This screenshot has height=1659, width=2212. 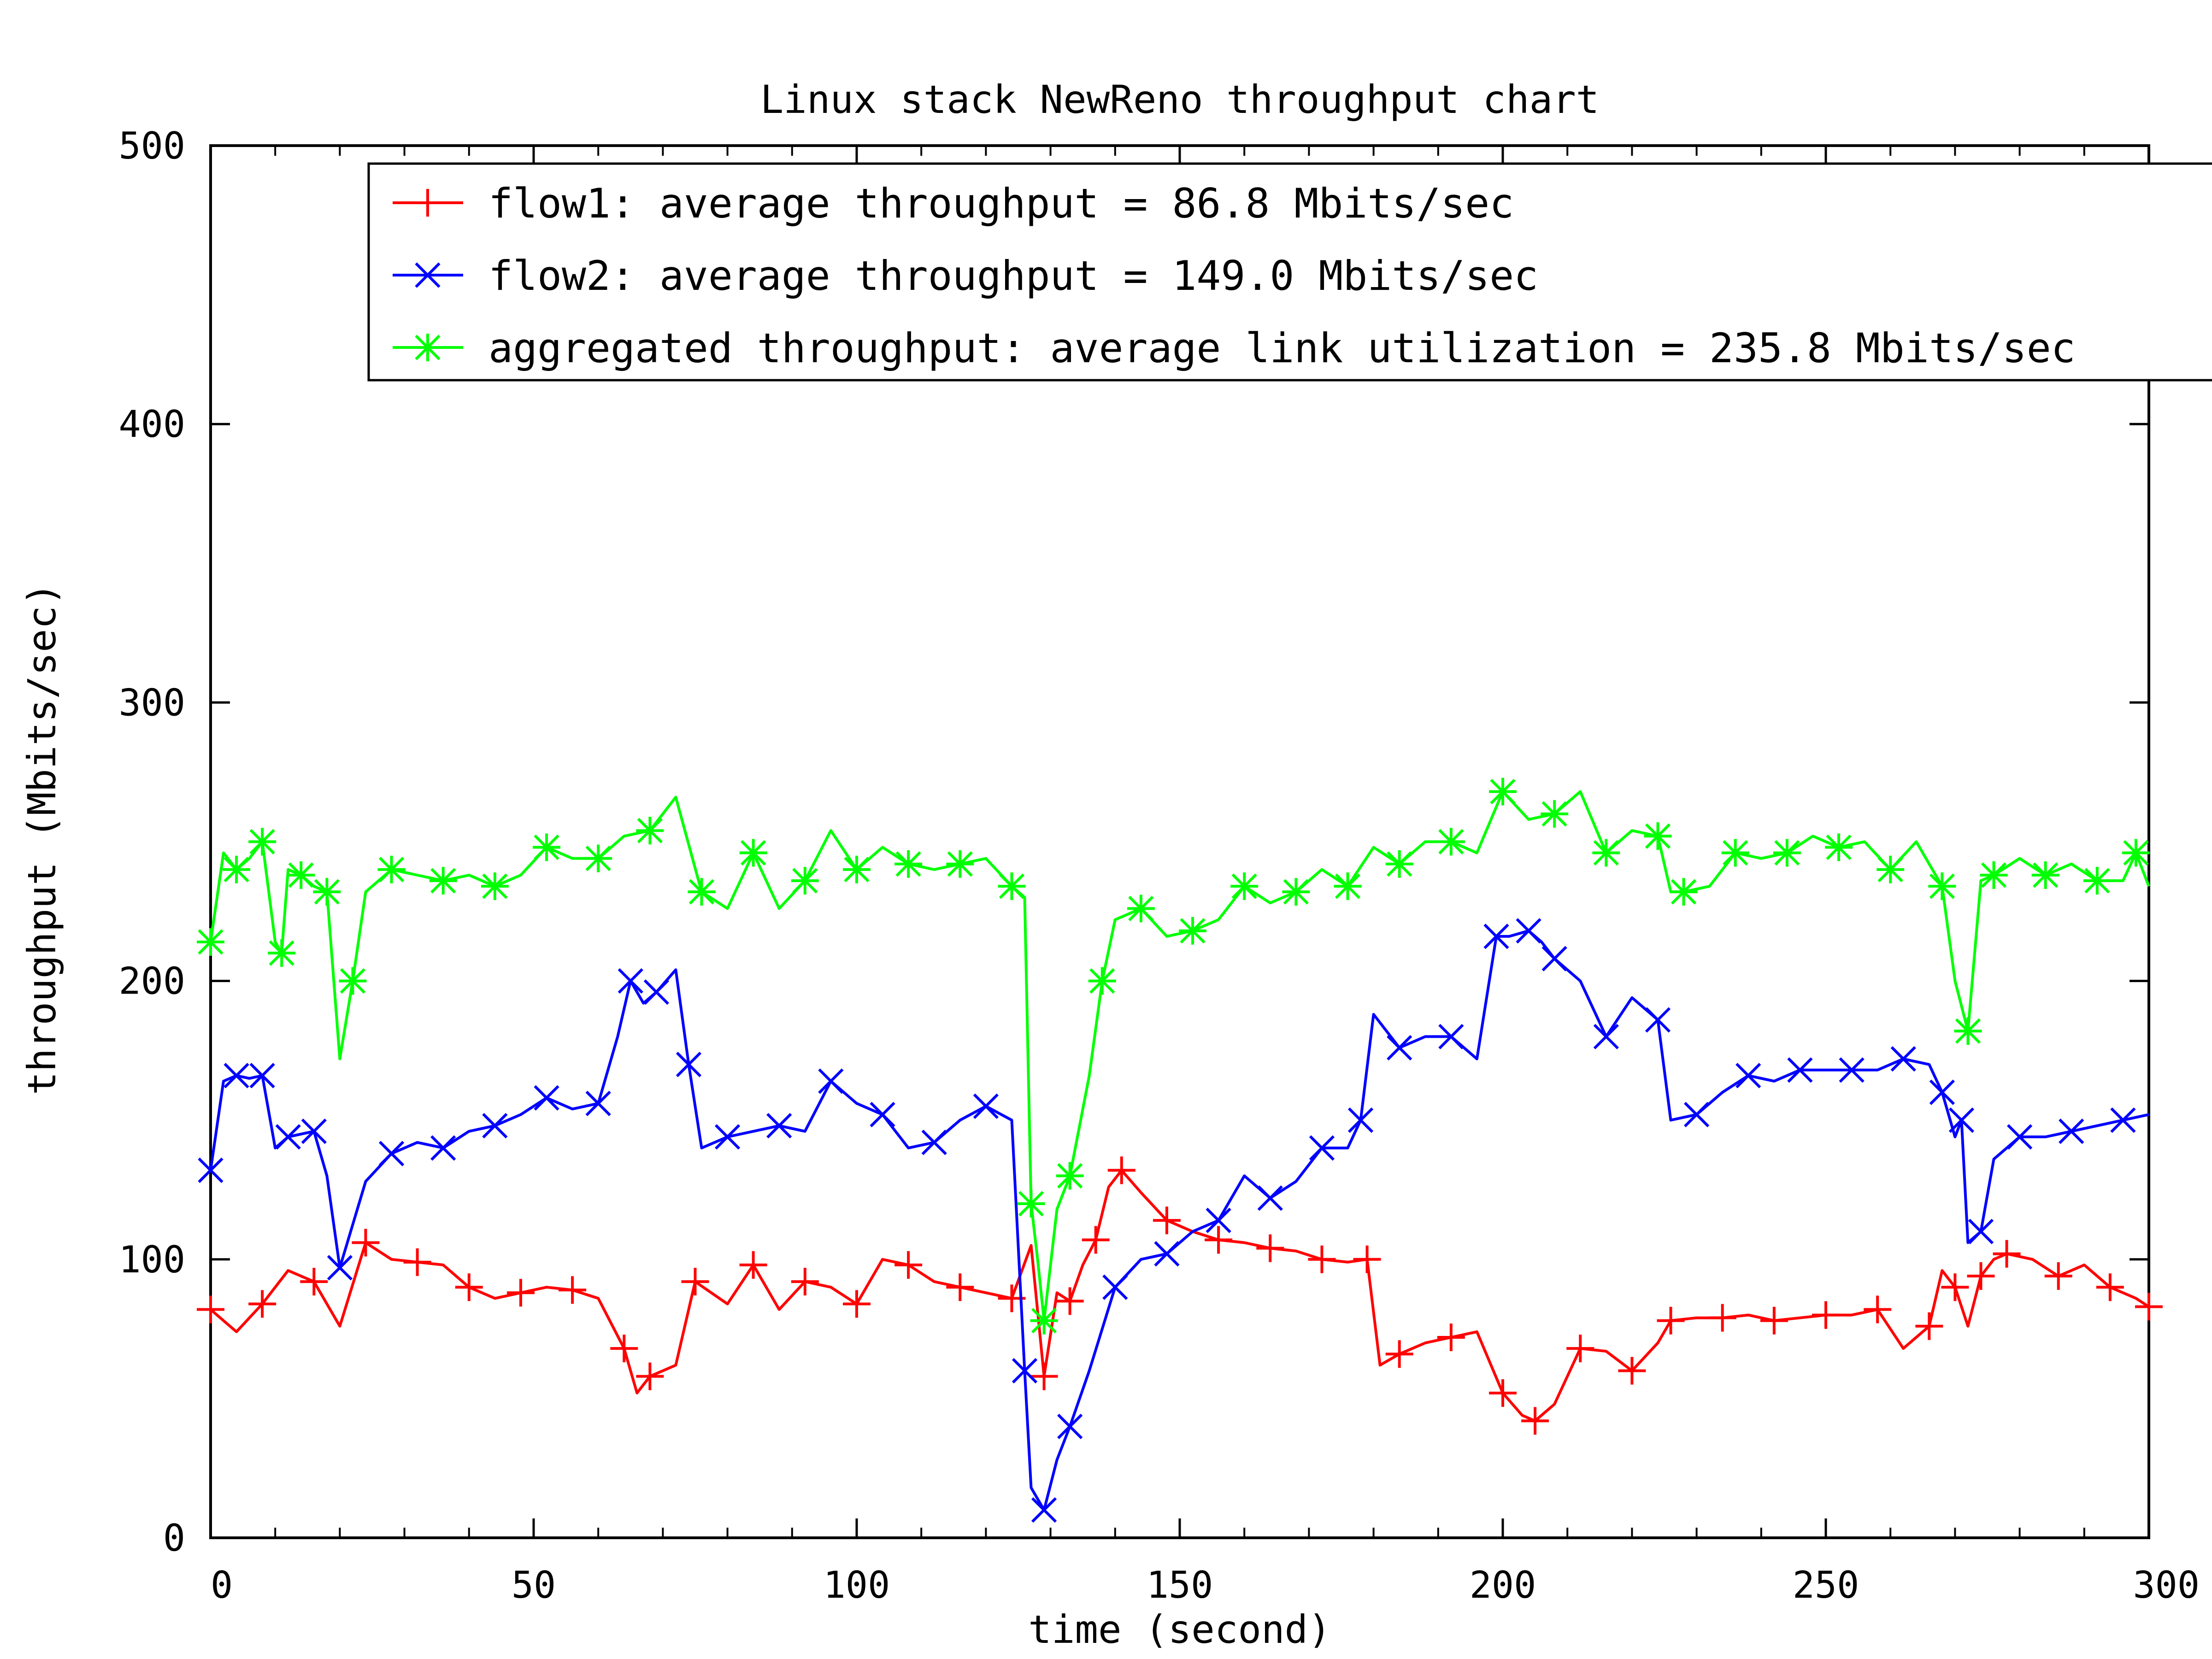 I want to click on x-tick-label: 200, so click(x=1503, y=1585).